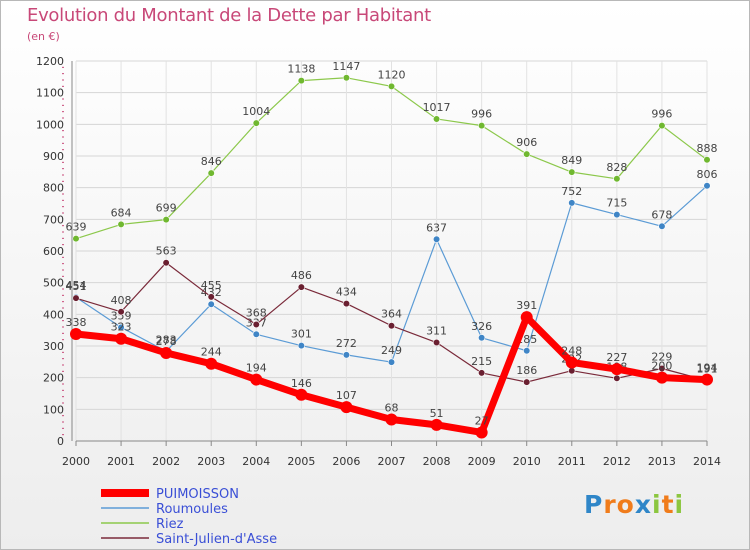  I want to click on y-tick-label: 600, so click(53, 251).